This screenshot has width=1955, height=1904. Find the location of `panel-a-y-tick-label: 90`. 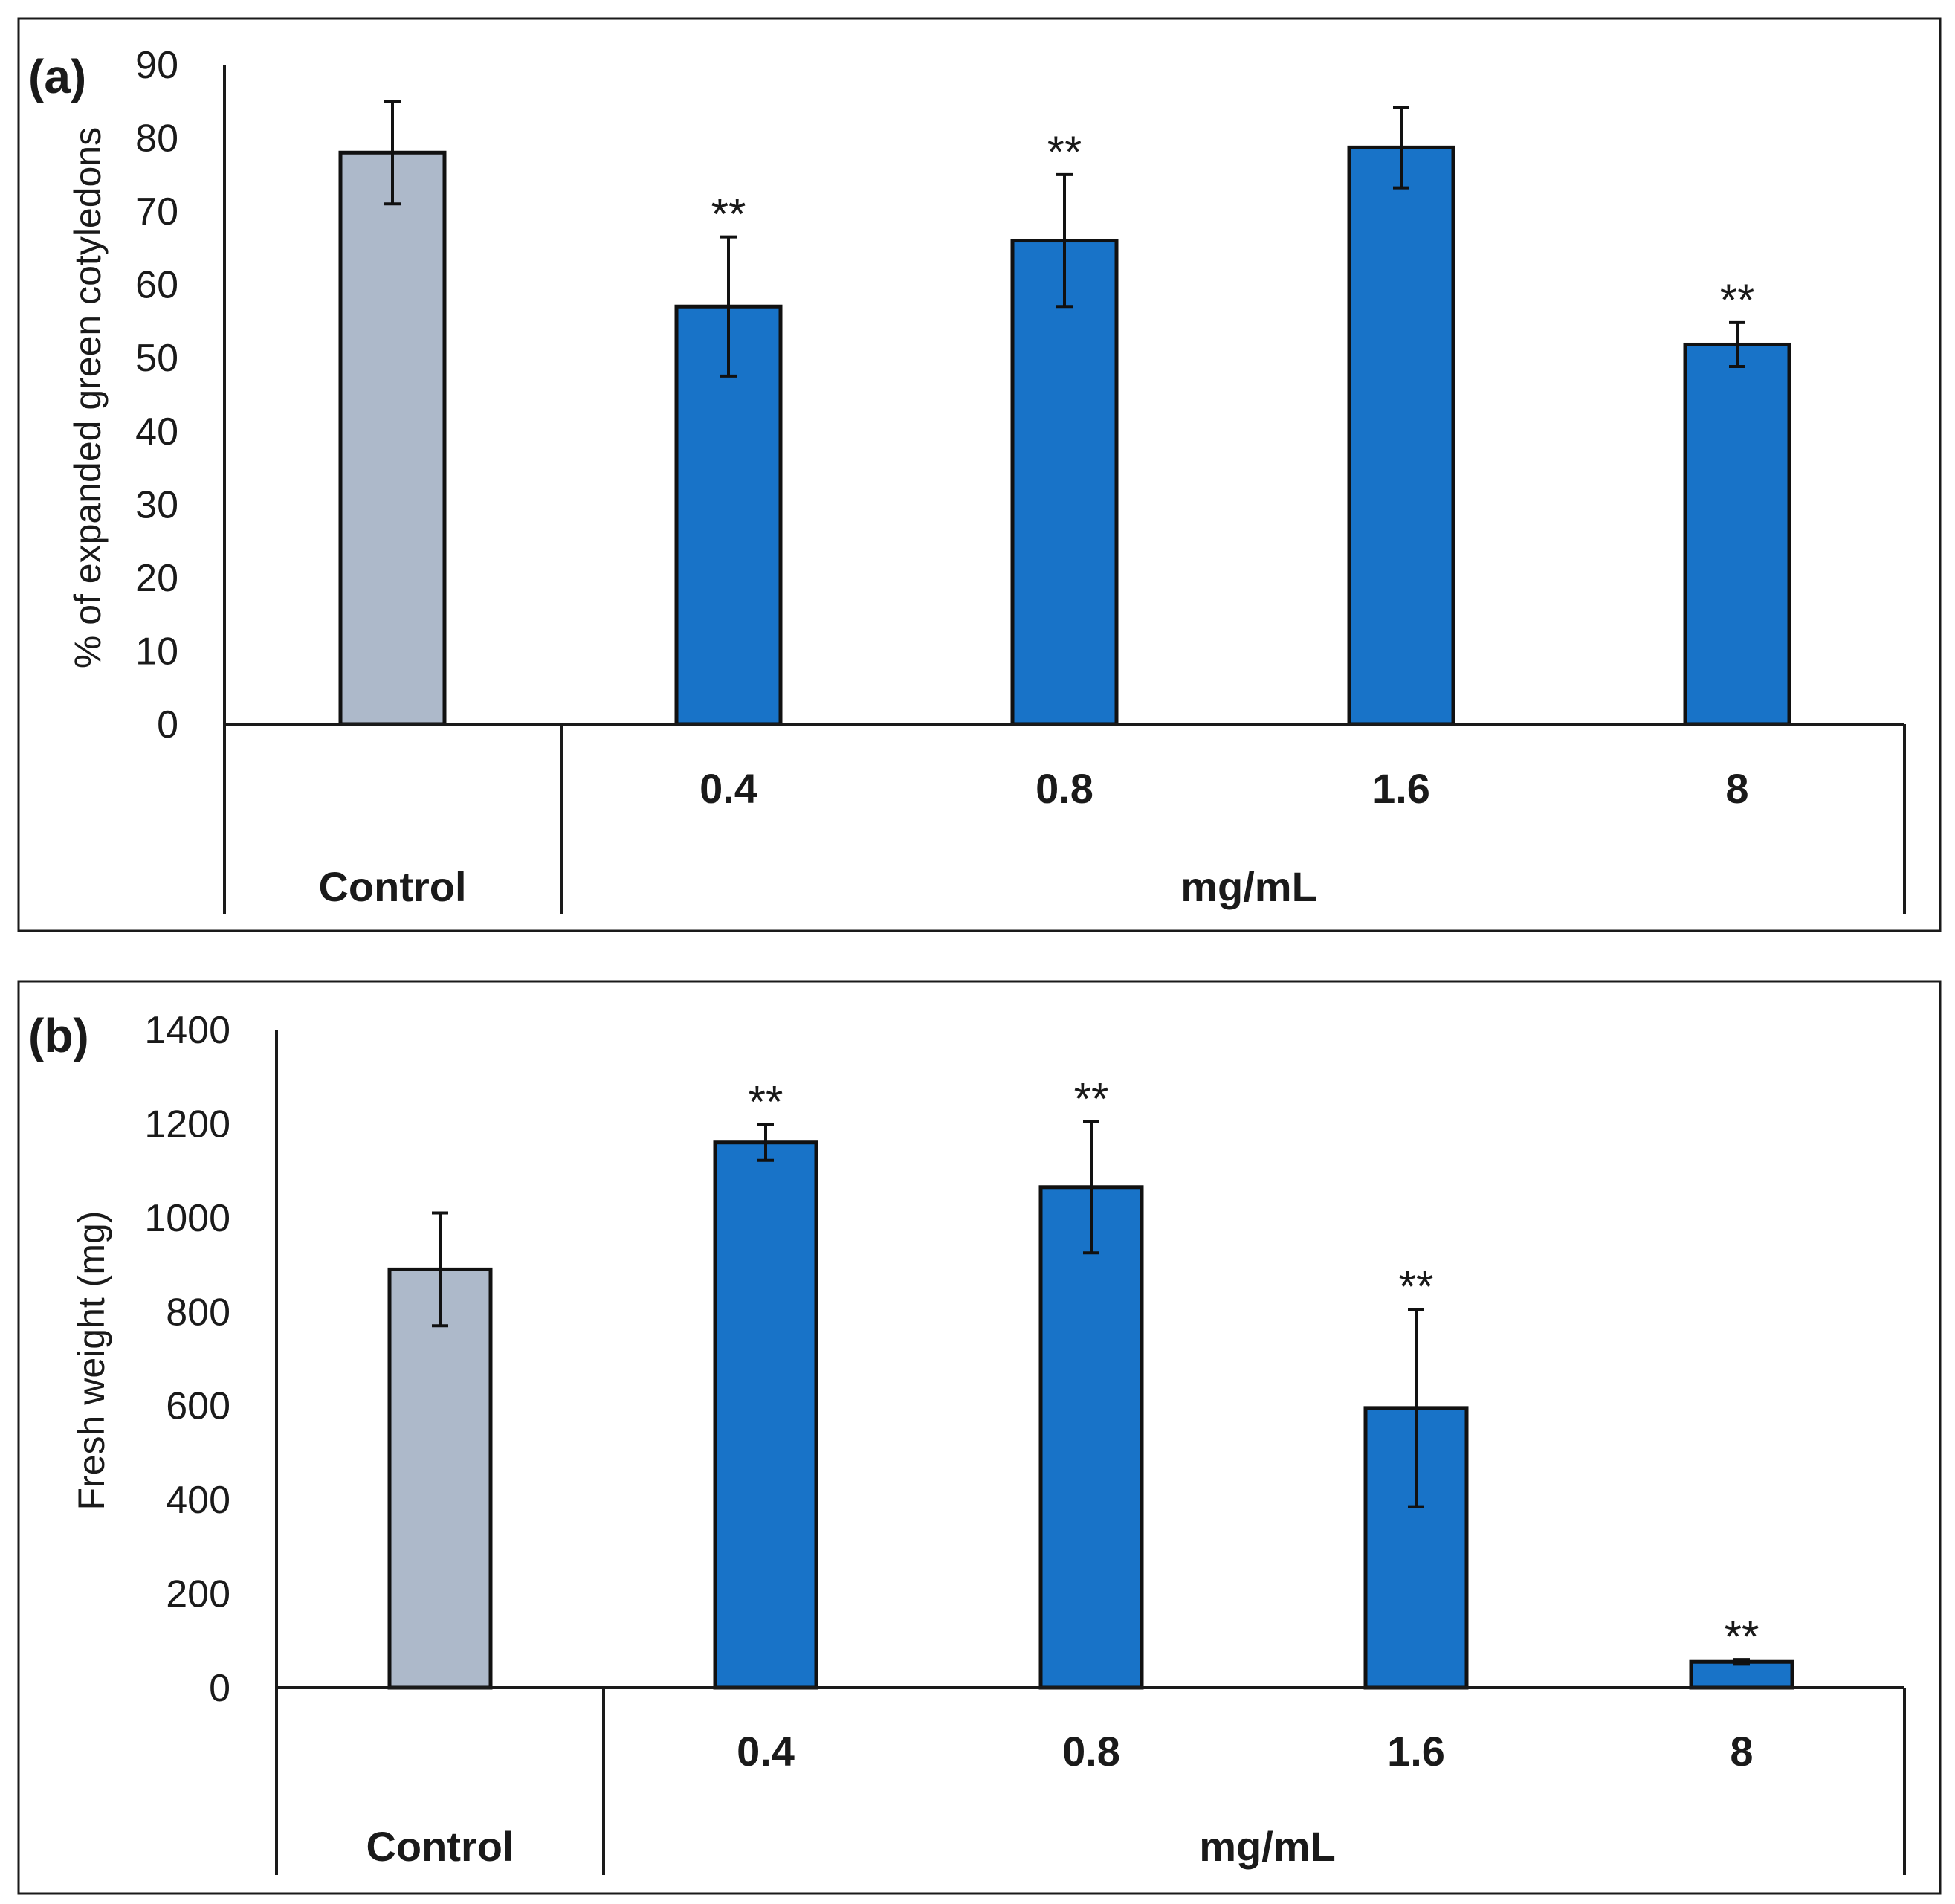

panel-a-y-tick-label: 90 is located at coordinates (156, 66).